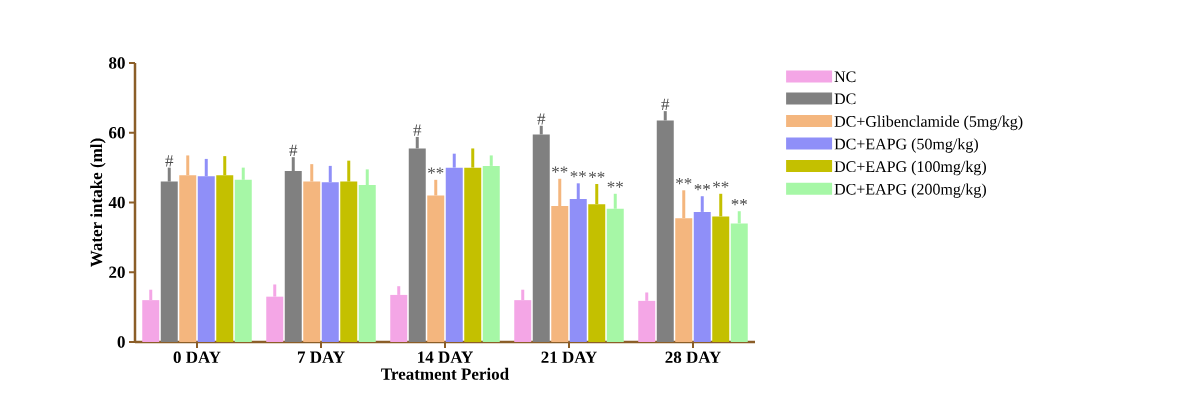 The height and width of the screenshot is (410, 1199). What do you see at coordinates (117, 63) in the screenshot?
I see `y-tick-label: 80` at bounding box center [117, 63].